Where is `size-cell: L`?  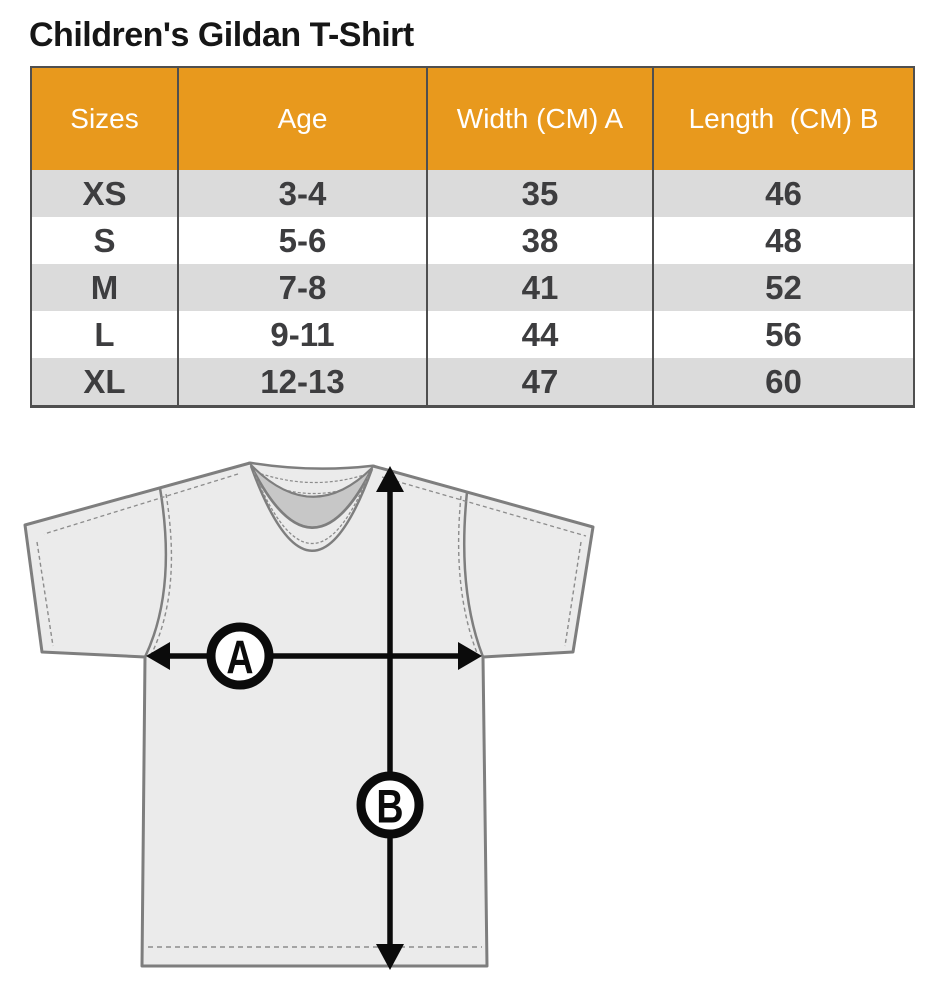 size-cell: L is located at coordinates (104, 334).